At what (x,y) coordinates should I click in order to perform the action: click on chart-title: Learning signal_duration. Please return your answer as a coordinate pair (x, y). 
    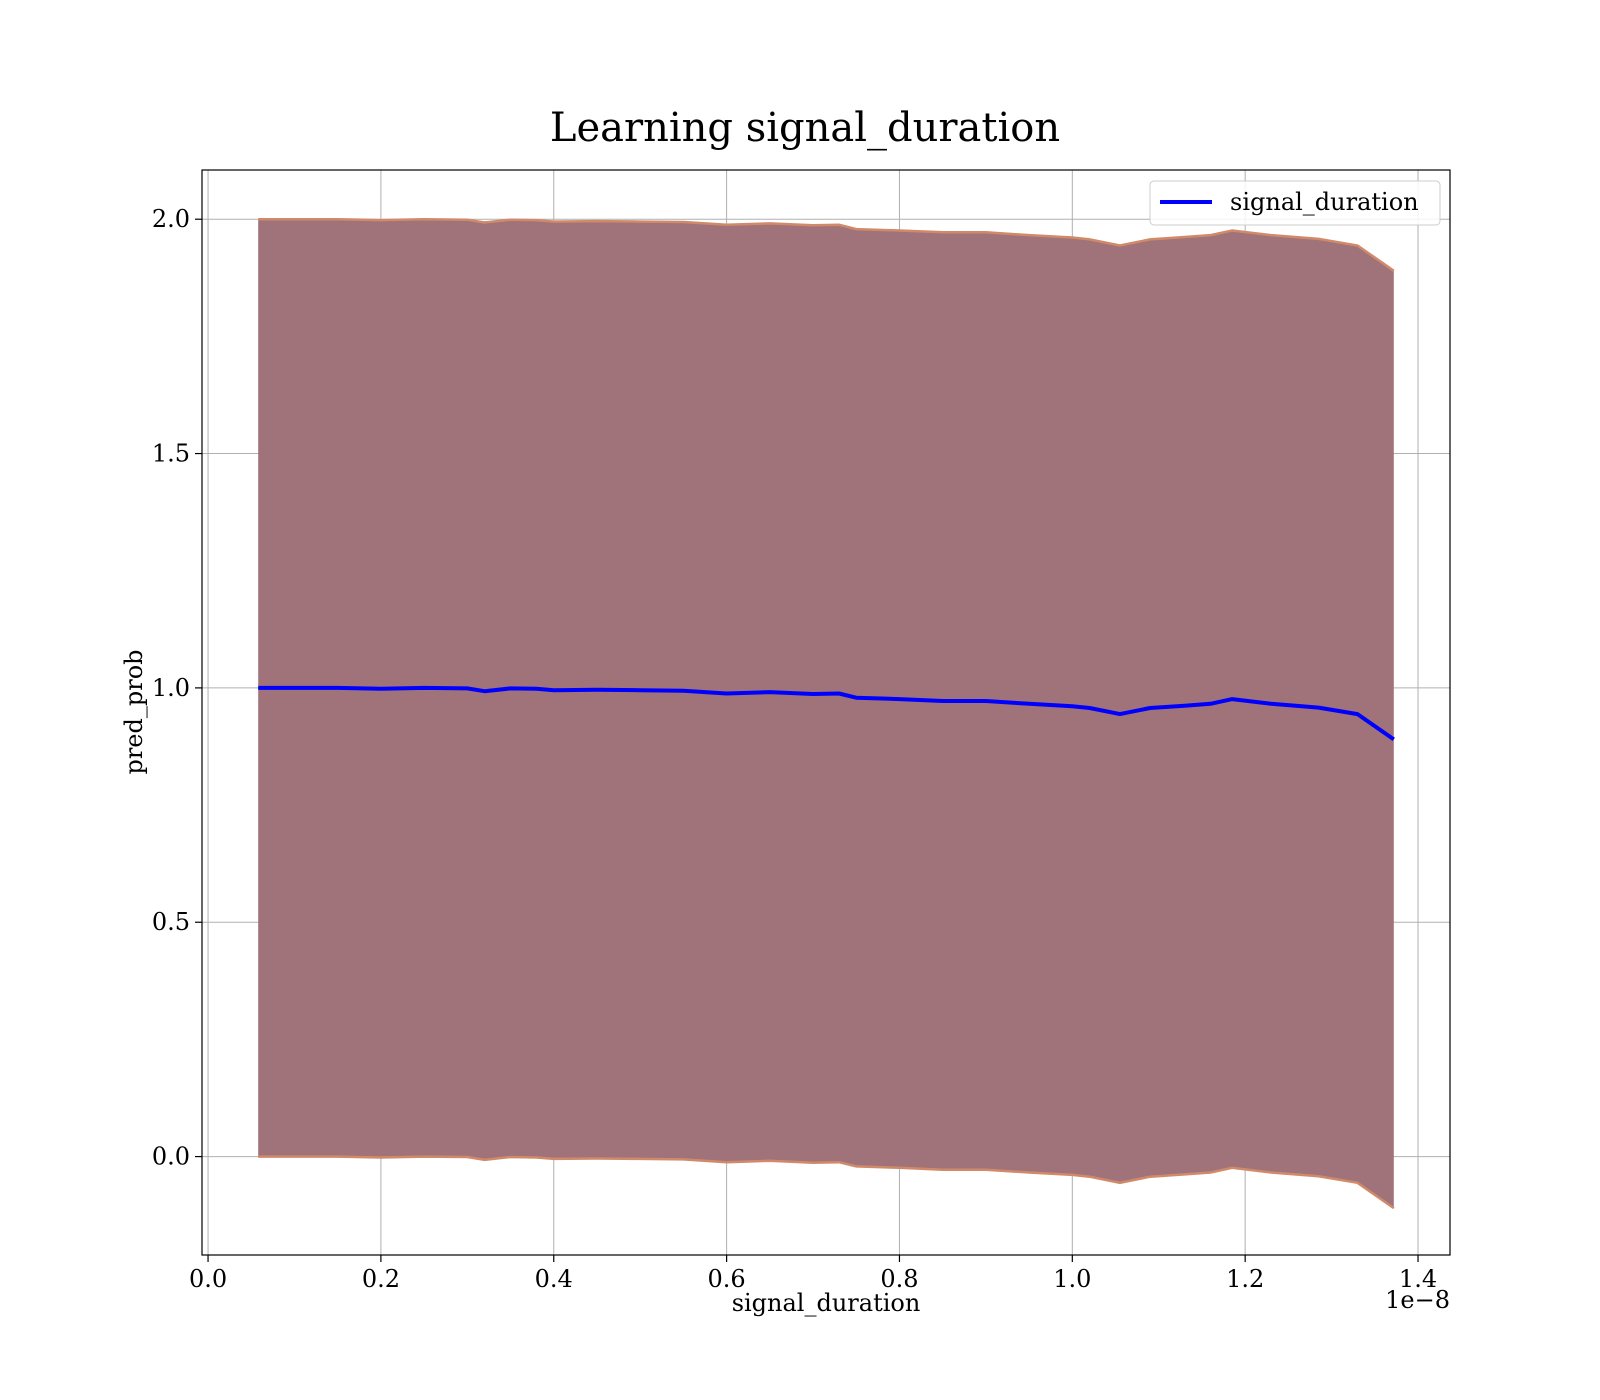
    Looking at the image, I should click on (805, 128).